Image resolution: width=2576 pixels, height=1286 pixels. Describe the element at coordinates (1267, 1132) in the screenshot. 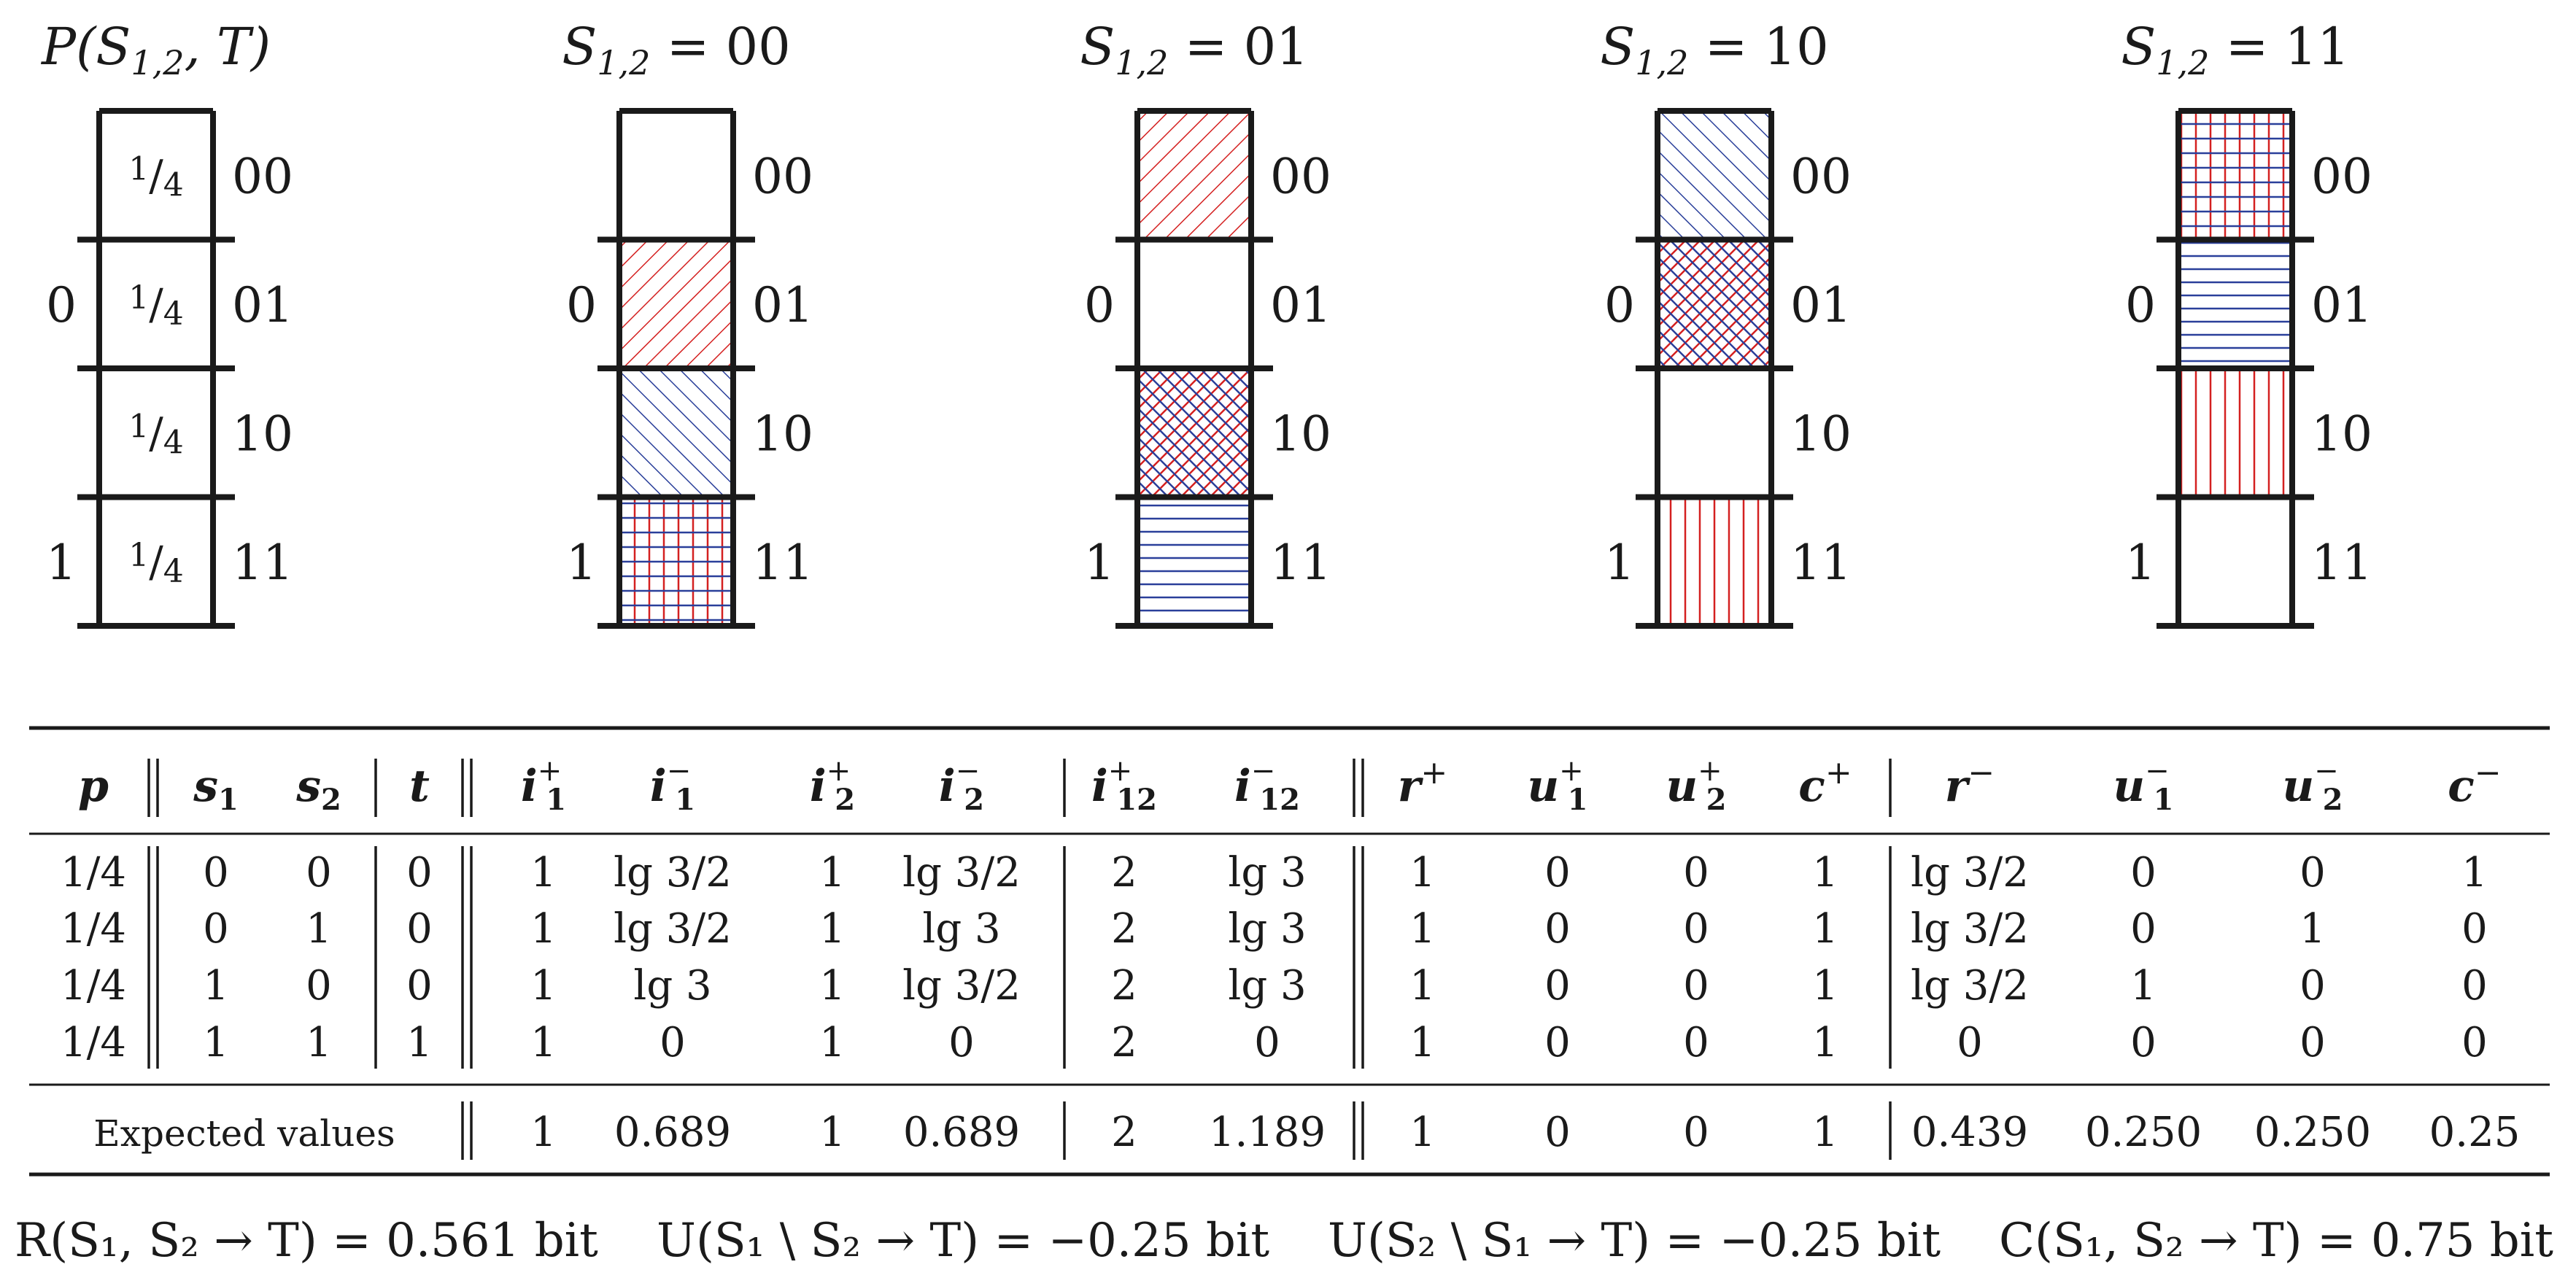

I see `expected-value: 1.189` at that location.